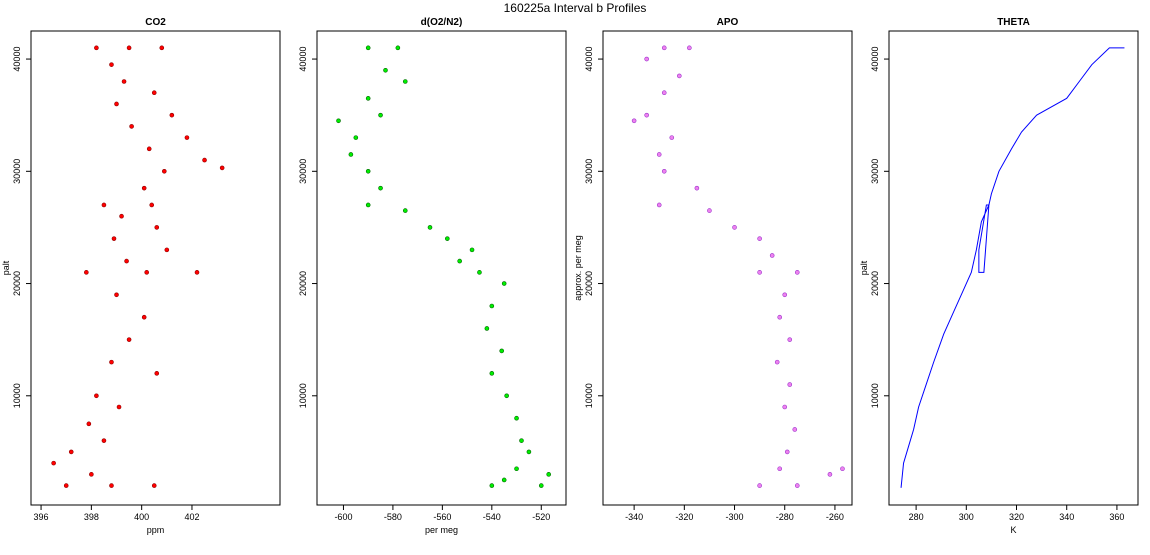 The width and height of the screenshot is (1150, 555). What do you see at coordinates (728, 22) in the screenshot?
I see `panel-title: APO` at bounding box center [728, 22].